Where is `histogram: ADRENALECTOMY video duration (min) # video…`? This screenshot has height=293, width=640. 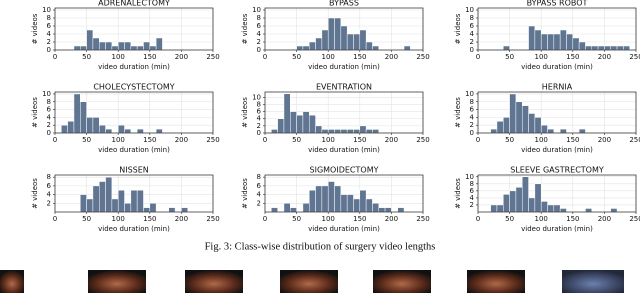 histogram: ADRENALECTOMY video duration (min) # video… is located at coordinates (125, 35).